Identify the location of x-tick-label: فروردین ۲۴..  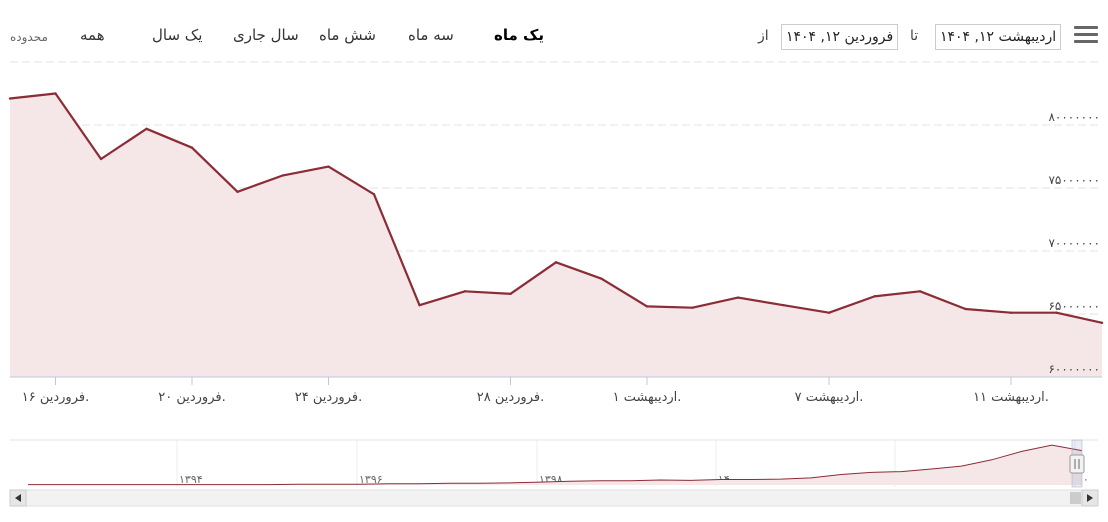
(329, 397).